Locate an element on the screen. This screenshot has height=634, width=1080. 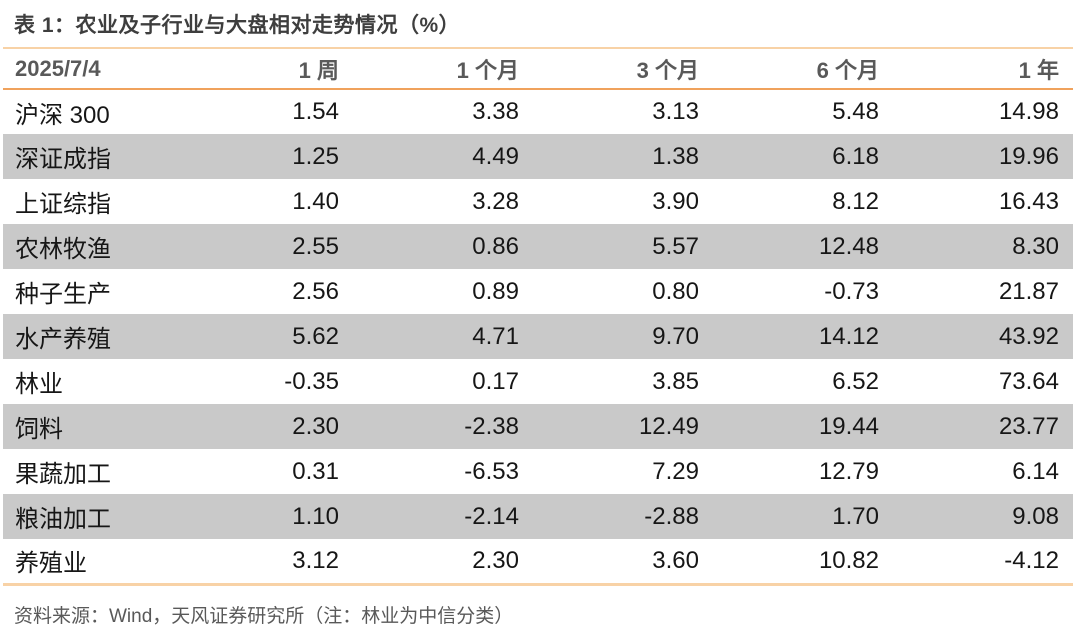
value-cell: 1.54 is located at coordinates (315, 111).